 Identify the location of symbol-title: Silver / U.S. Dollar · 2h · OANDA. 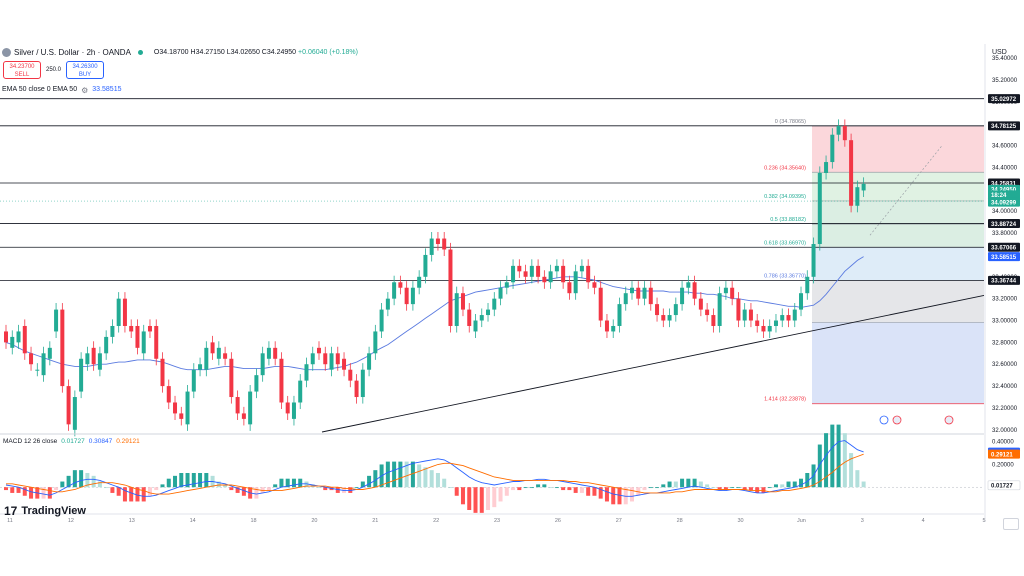
(72, 52).